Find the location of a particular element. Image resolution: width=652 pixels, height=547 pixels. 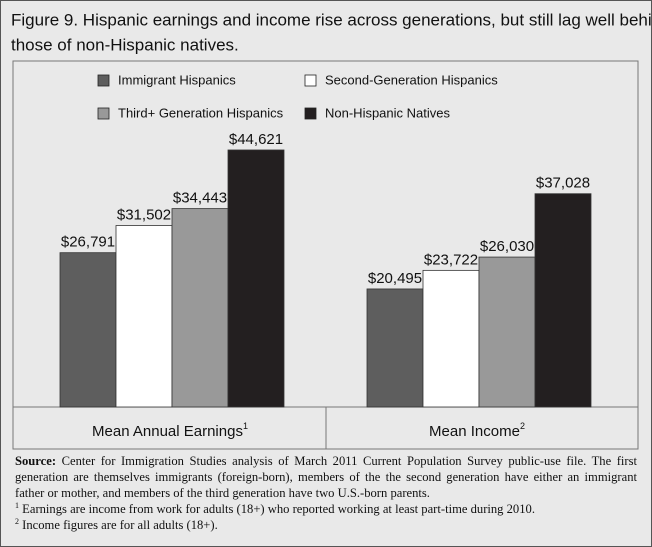

value-label: $37,028 is located at coordinates (563, 183).